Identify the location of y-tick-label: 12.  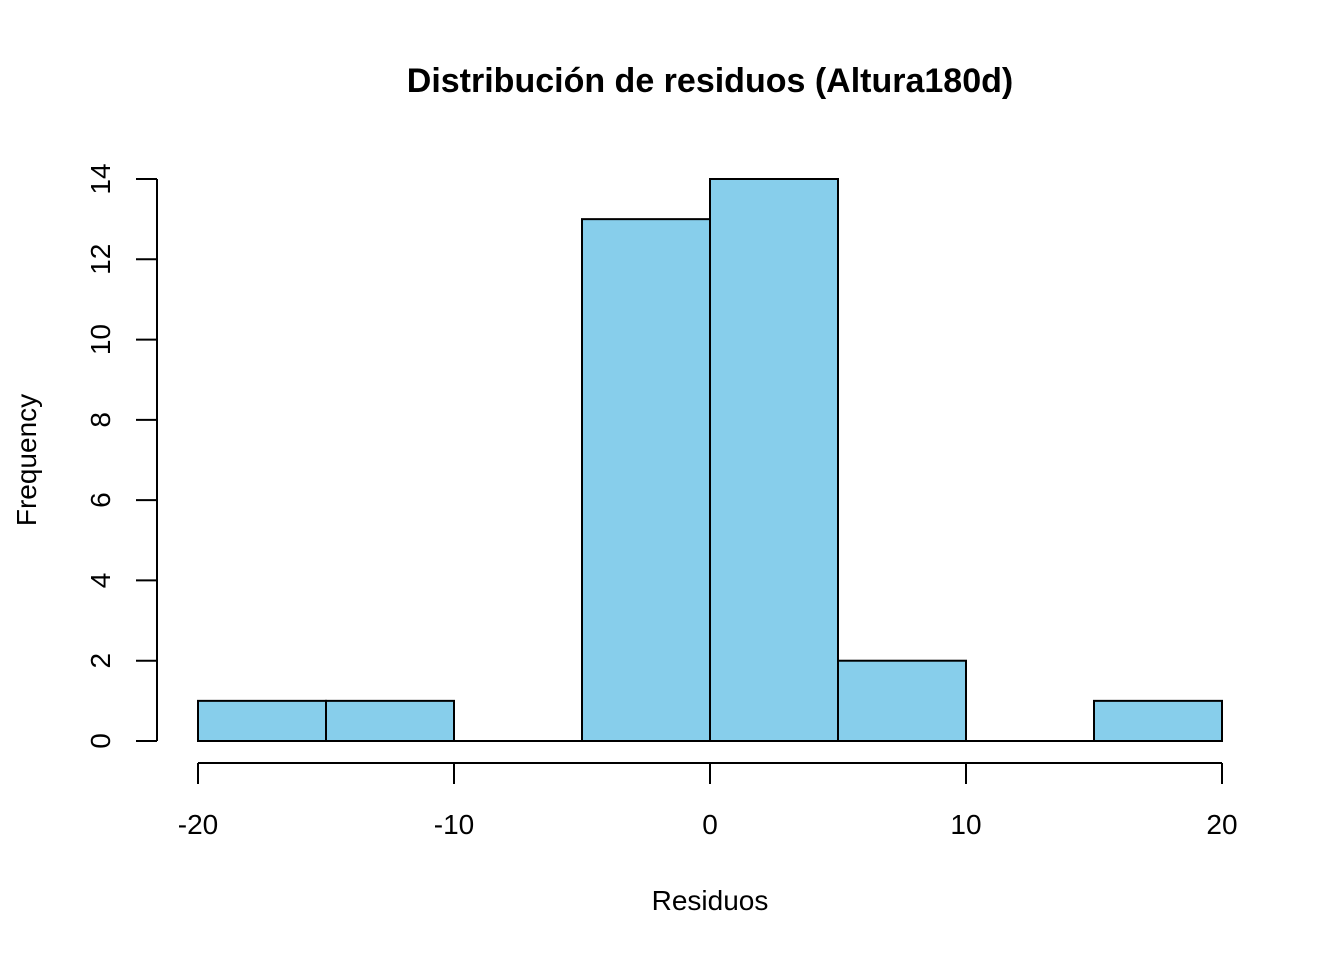
(100, 259).